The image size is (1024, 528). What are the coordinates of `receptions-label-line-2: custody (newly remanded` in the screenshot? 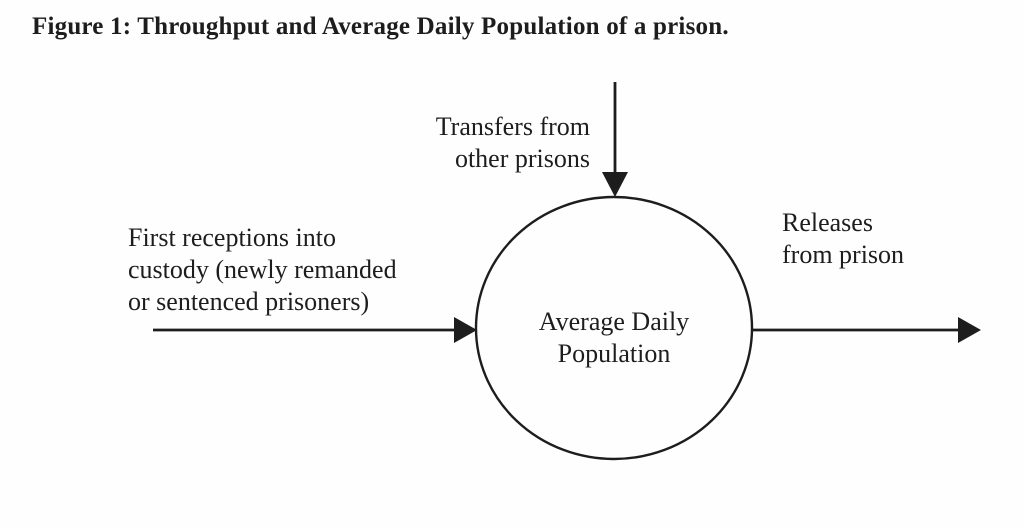 It's located at (262, 269).